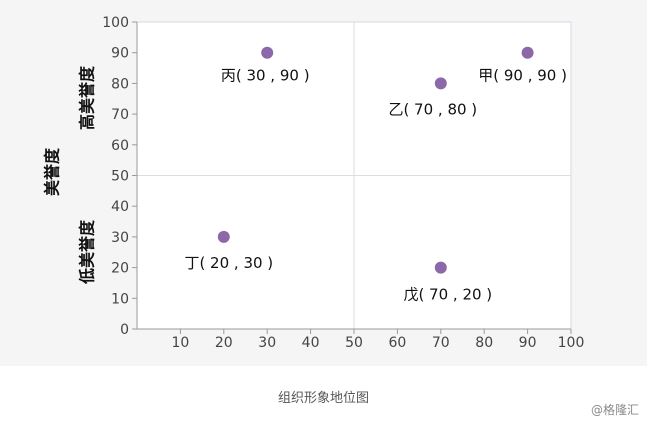 The height and width of the screenshot is (424, 647). Describe the element at coordinates (120, 146) in the screenshot. I see `y-tick-label: 60` at that location.